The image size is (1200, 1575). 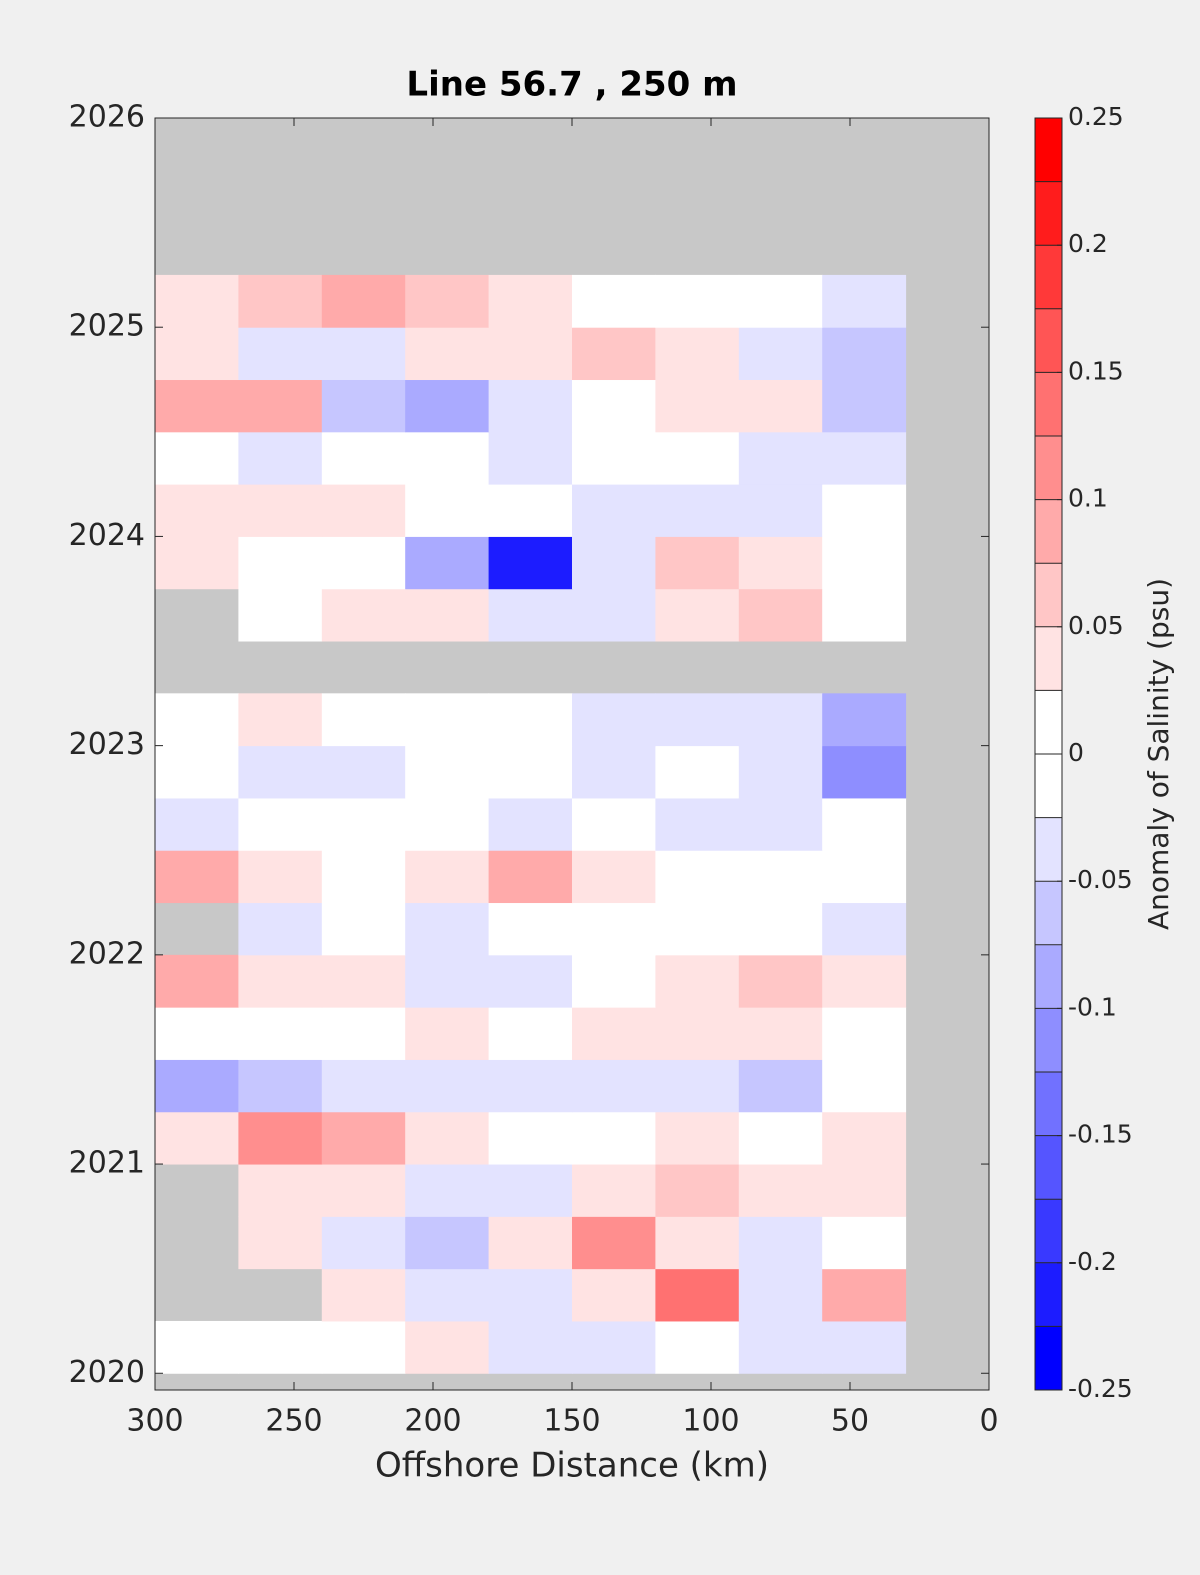 I want to click on colorbar-tick-label: 0.05, so click(x=1096, y=625).